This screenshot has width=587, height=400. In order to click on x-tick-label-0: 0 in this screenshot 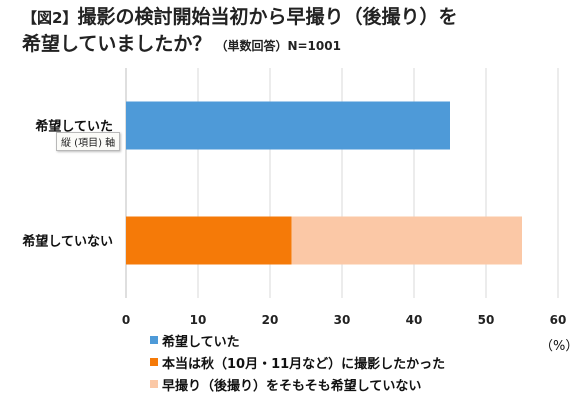, I will do `click(126, 320)`.